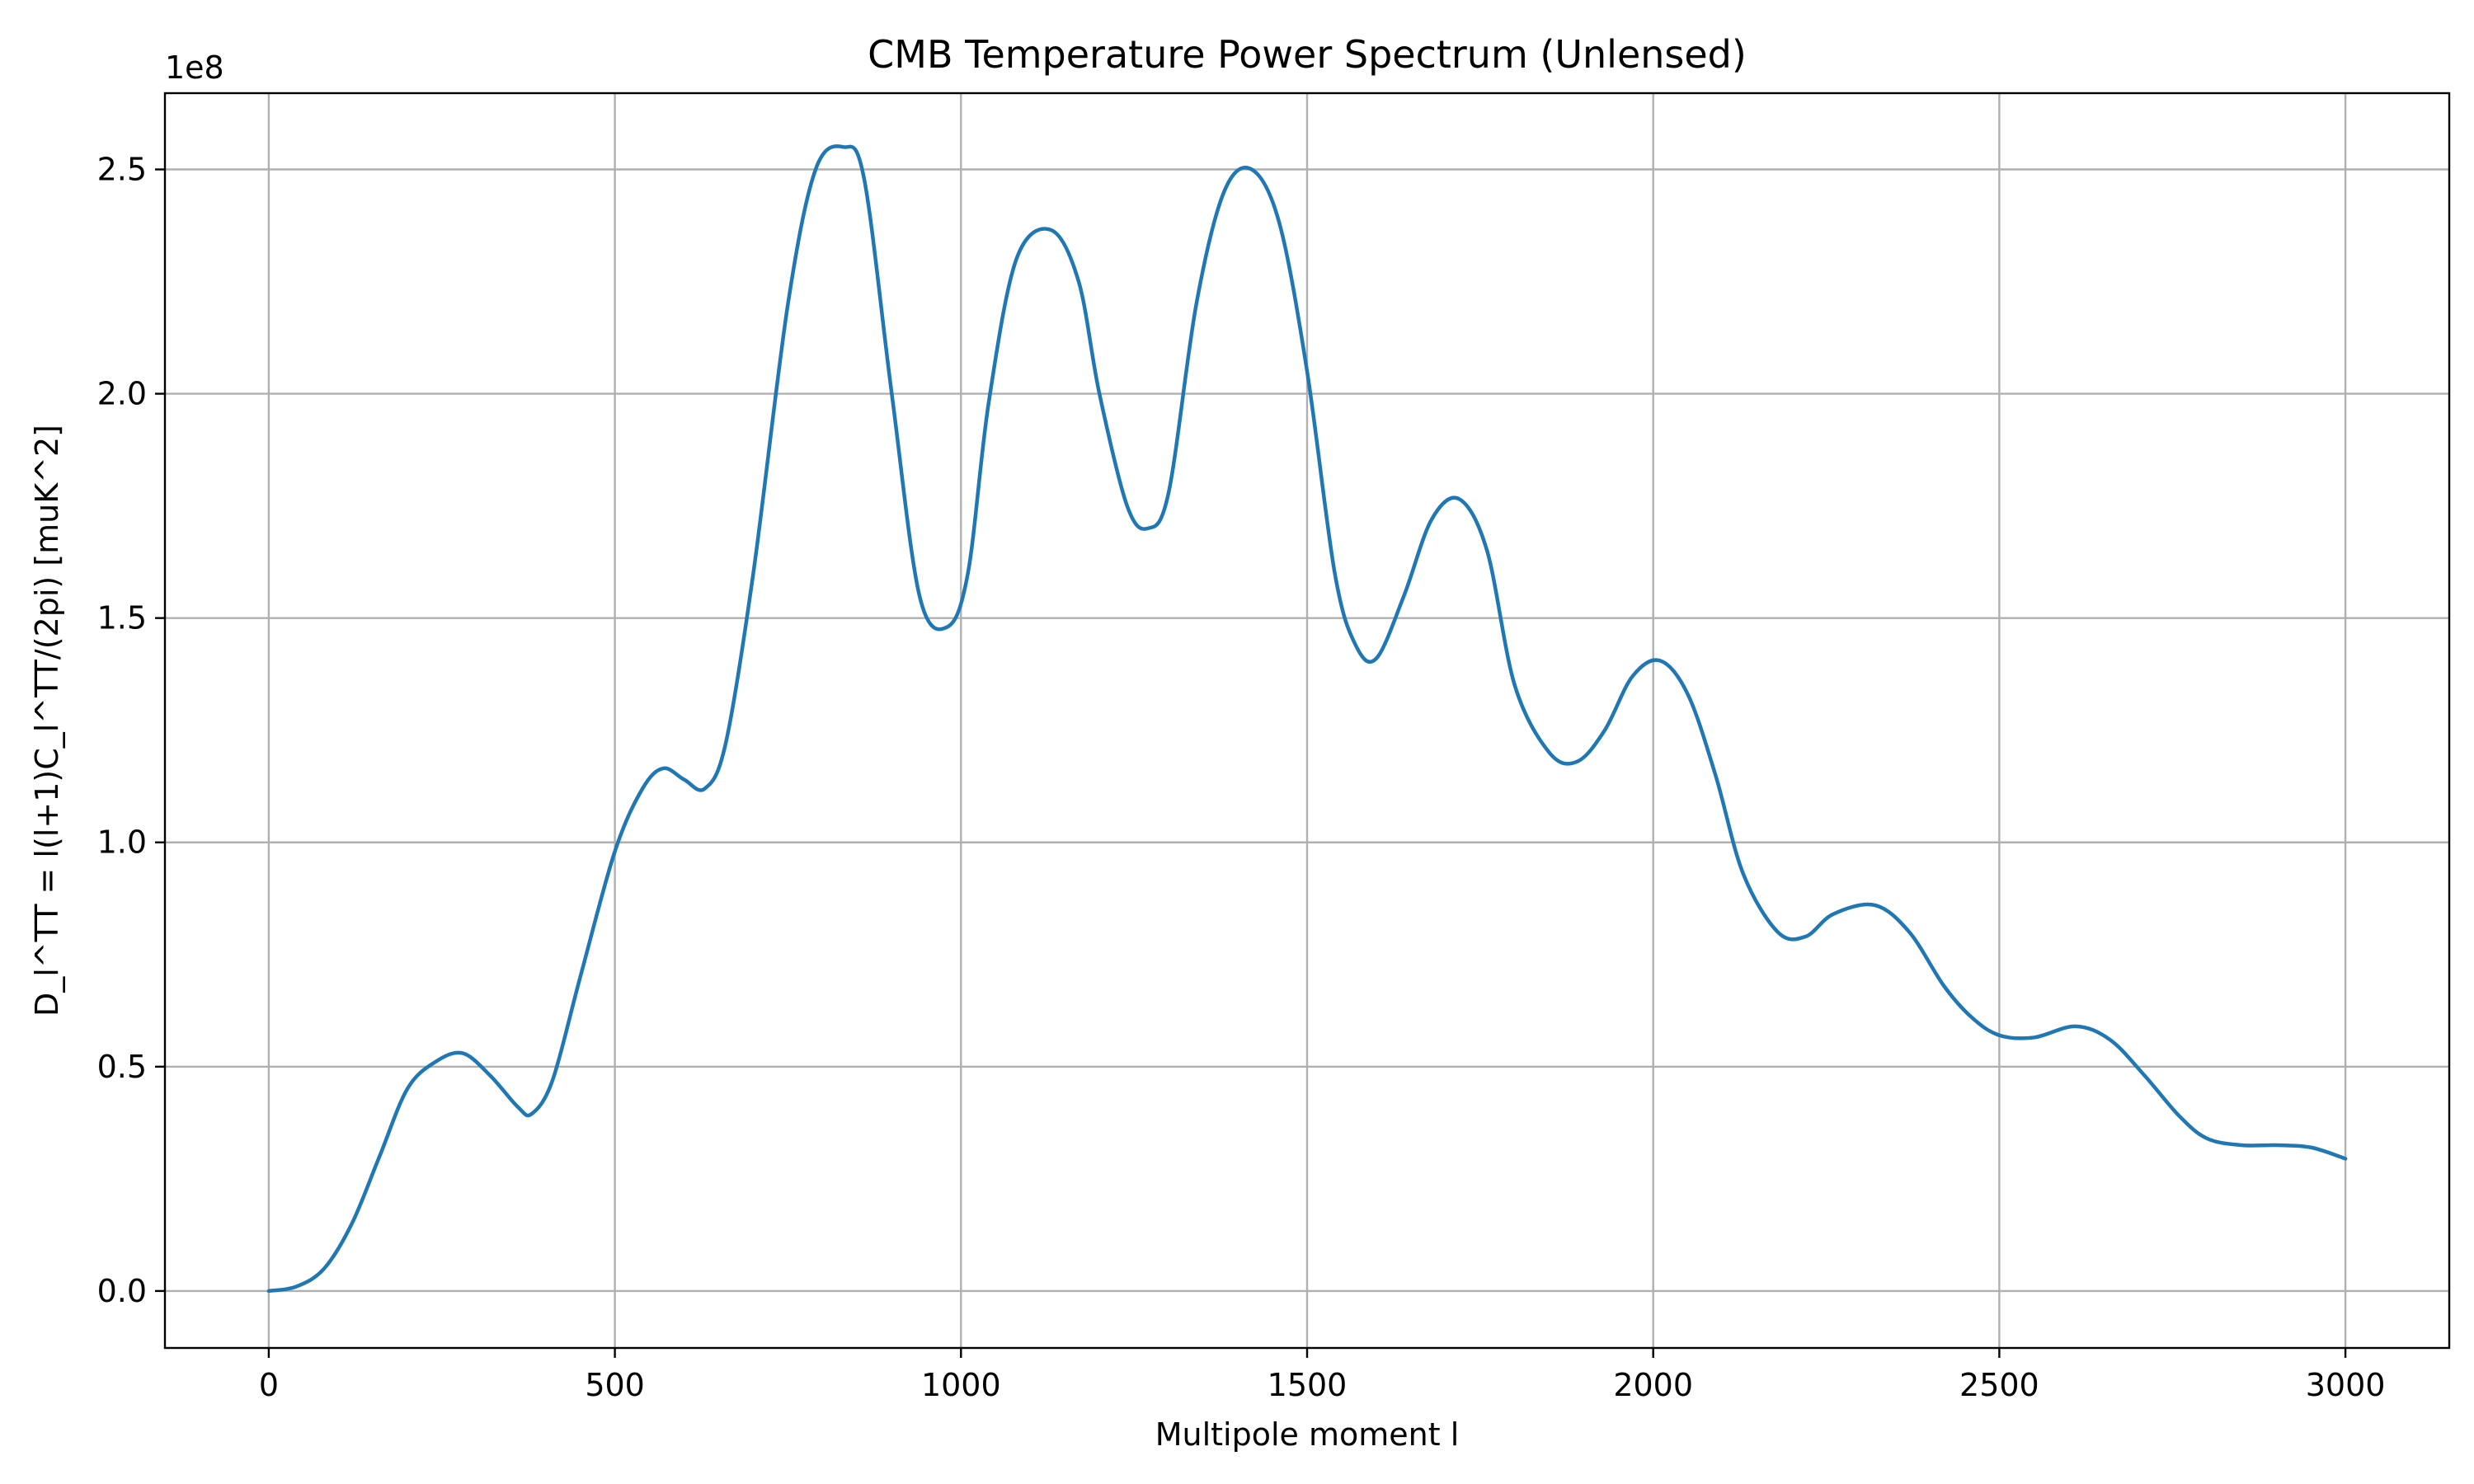  I want to click on x-tick-label: 0, so click(269, 1385).